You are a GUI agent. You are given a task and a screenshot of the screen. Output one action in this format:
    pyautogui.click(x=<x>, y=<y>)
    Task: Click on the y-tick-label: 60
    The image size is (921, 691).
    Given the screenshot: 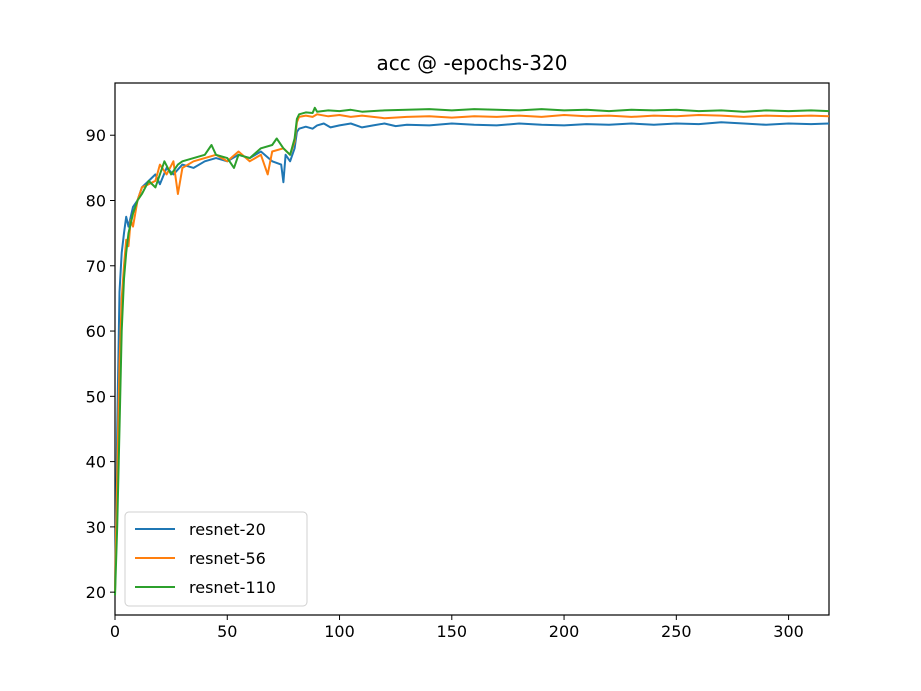 What is the action you would take?
    pyautogui.click(x=96, y=331)
    